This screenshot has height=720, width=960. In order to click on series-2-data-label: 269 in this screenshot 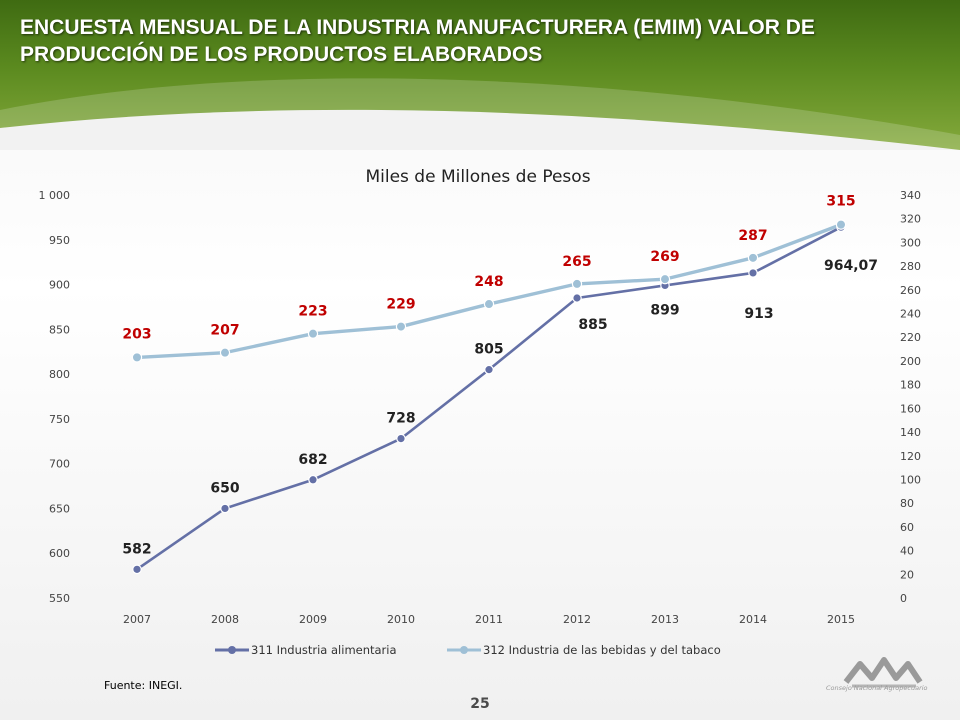, I will do `click(664, 257)`.